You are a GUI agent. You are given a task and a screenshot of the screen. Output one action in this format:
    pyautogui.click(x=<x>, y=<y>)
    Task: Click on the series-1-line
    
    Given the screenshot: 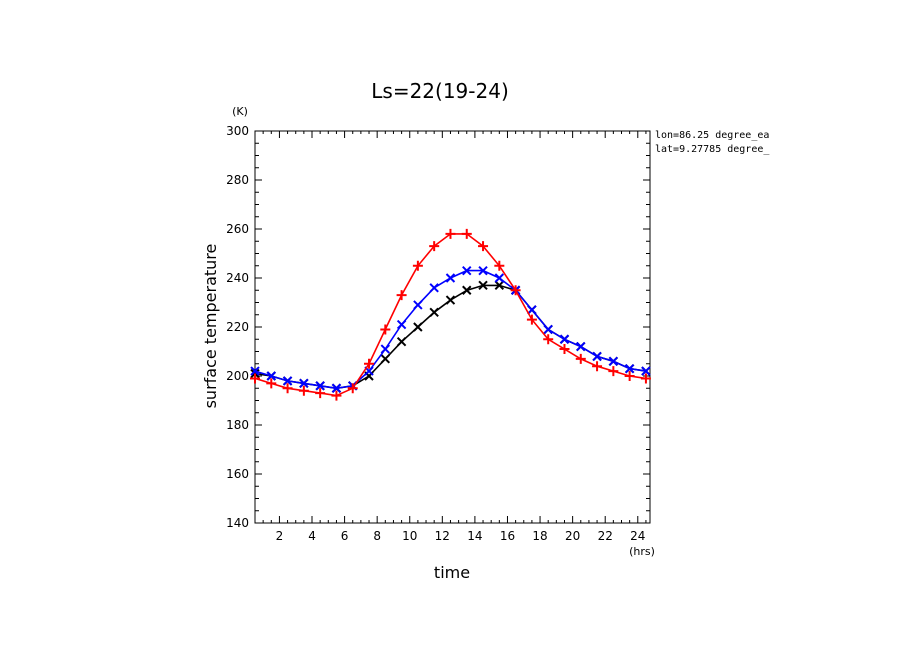 What is the action you would take?
    pyautogui.click(x=450, y=329)
    